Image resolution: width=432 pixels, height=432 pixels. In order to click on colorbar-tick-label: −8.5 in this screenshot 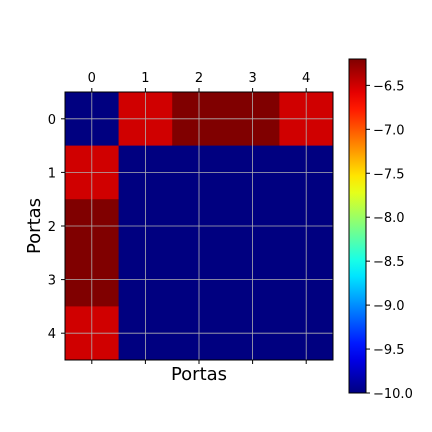, I will do `click(389, 262)`.